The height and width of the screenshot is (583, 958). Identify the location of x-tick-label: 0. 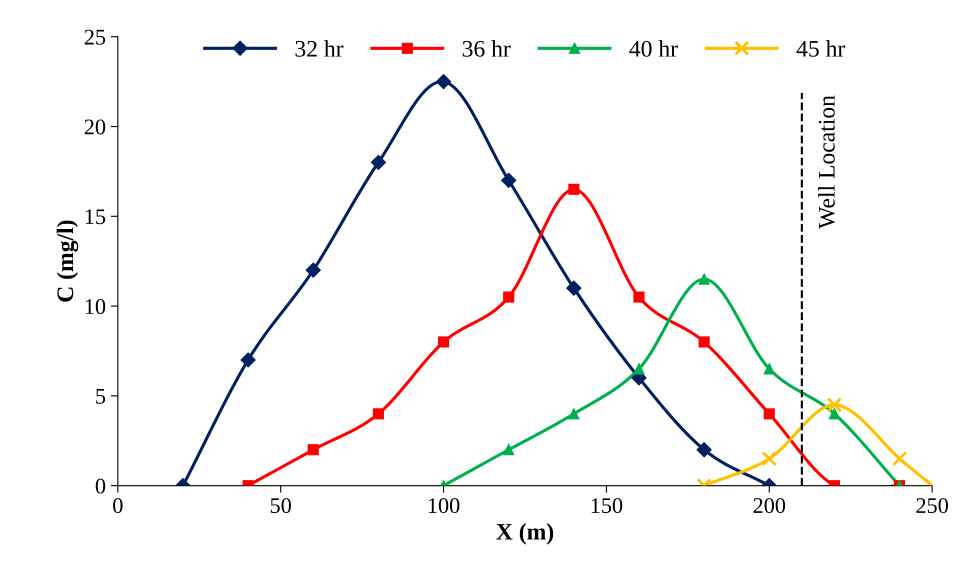
(118, 506).